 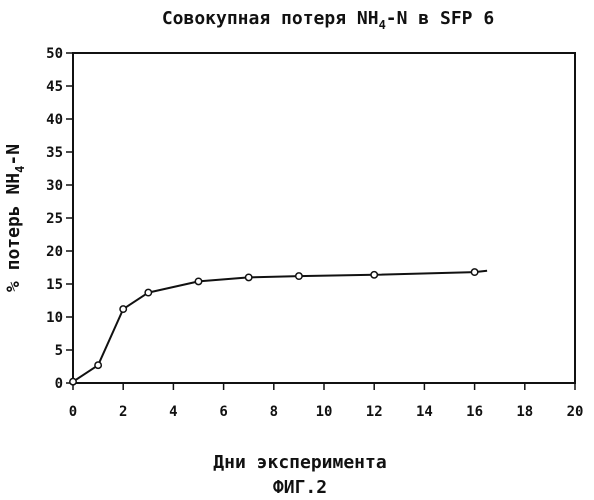 I want to click on y-axis-label-prefix: % потерь NH, so click(x=13, y=232).